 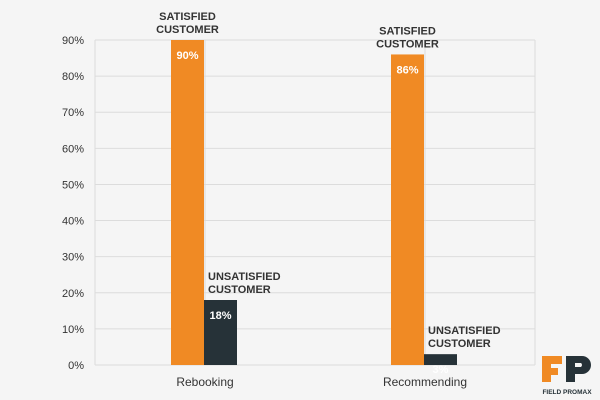 What do you see at coordinates (73, 77) in the screenshot?
I see `y-tick-label: 80%` at bounding box center [73, 77].